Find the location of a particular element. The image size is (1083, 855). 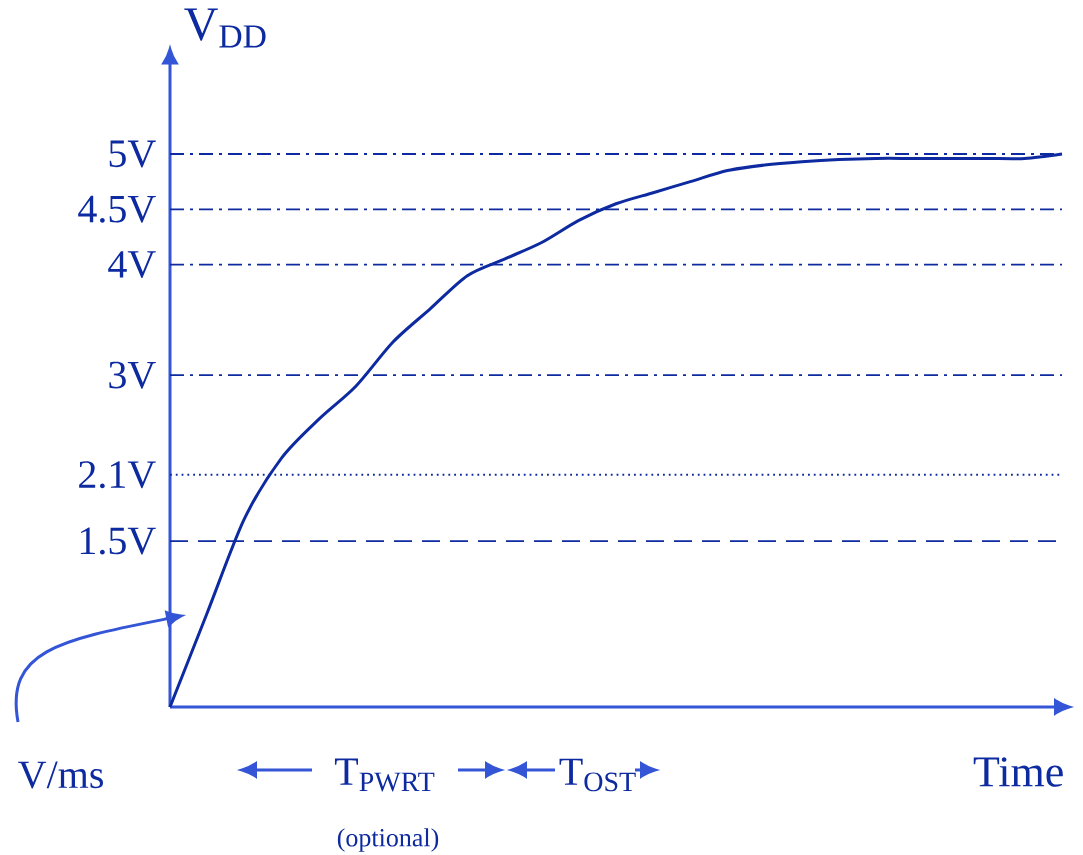

text: V/ms is located at coordinates (60, 775).